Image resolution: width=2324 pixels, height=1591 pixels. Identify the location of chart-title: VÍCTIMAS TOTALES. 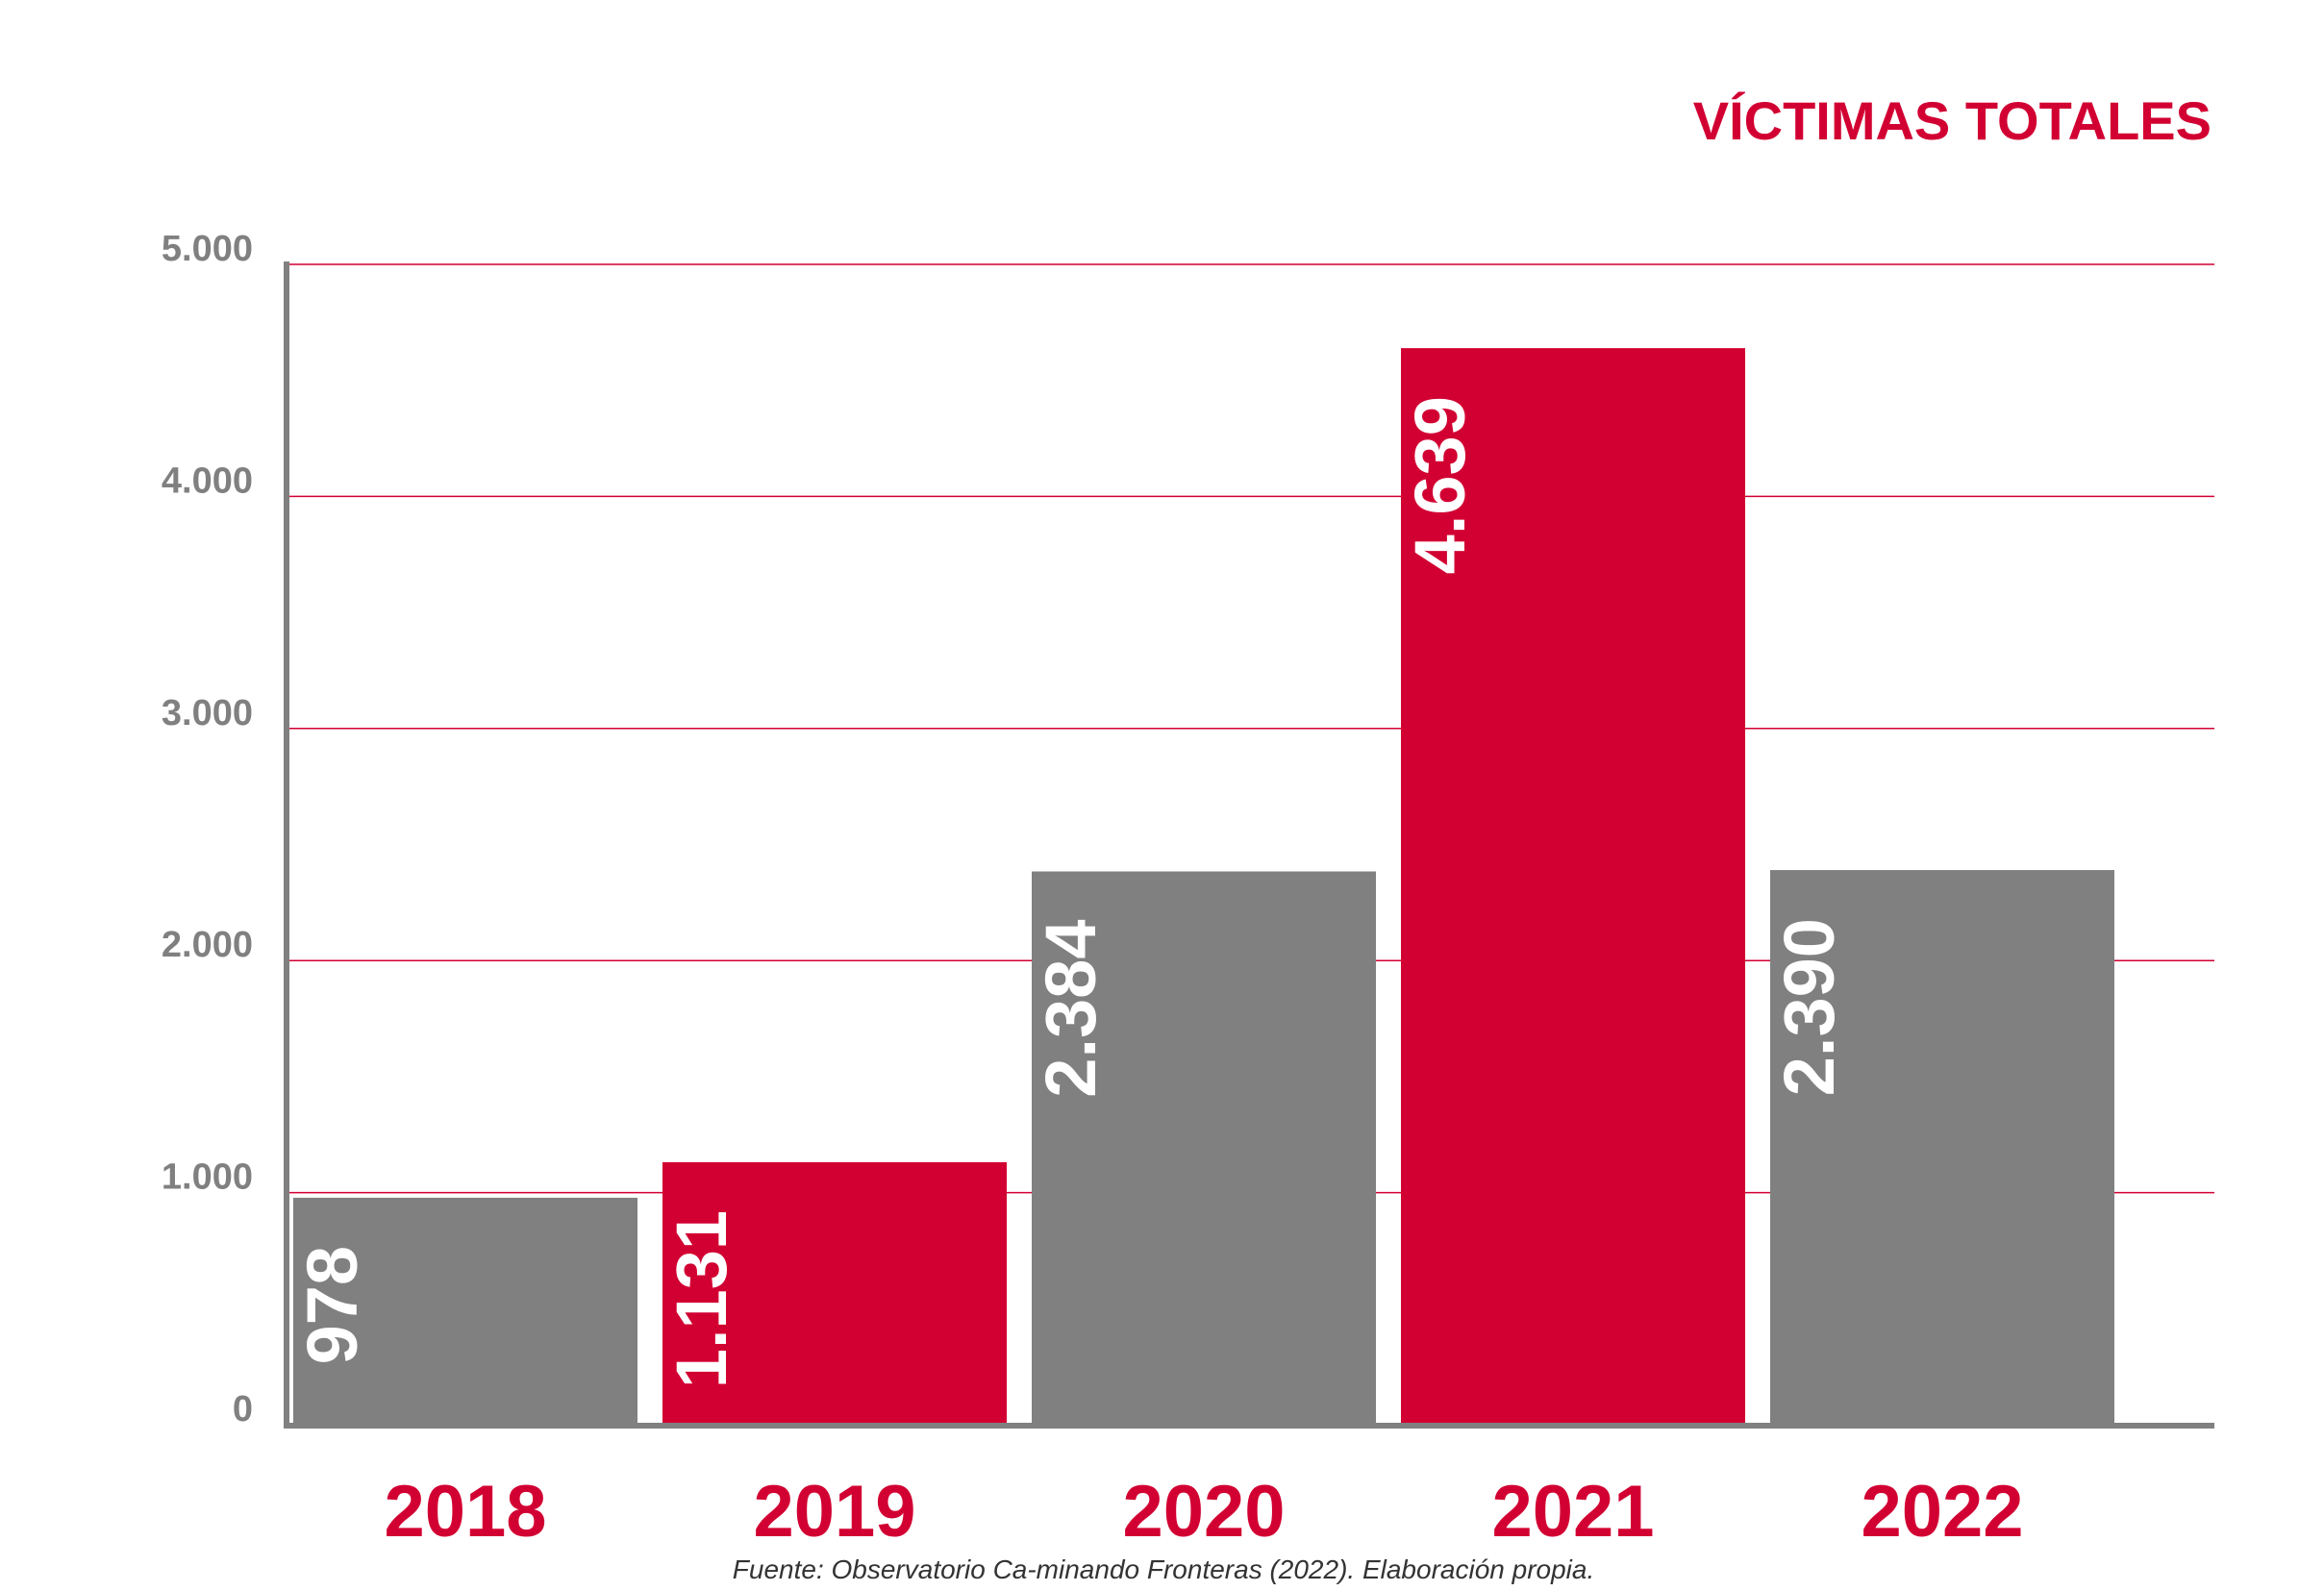
(1953, 120).